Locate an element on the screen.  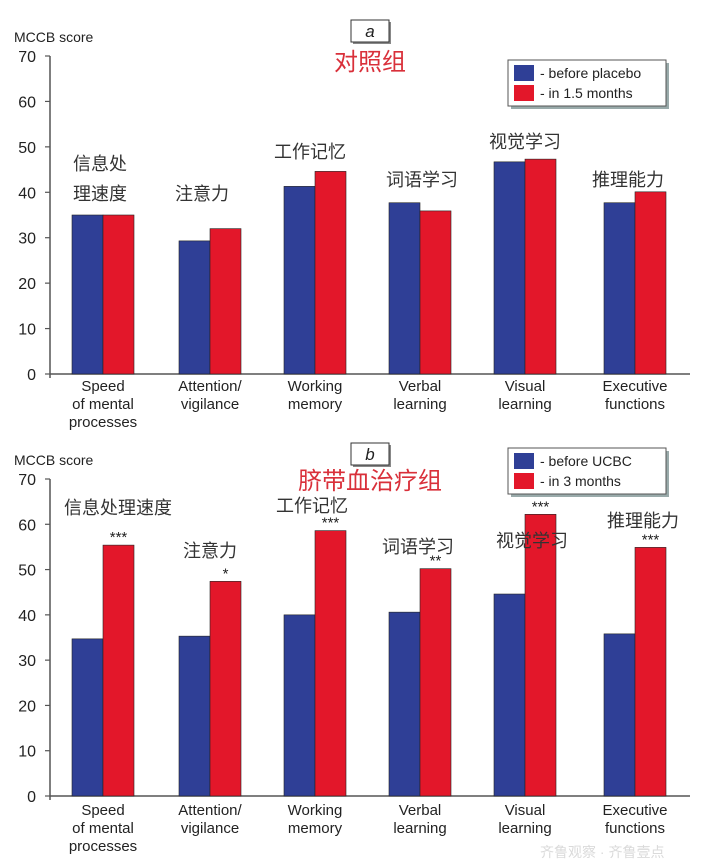
watermark: 齐鲁观察 · 齐鲁壹点 is located at coordinates (602, 852).